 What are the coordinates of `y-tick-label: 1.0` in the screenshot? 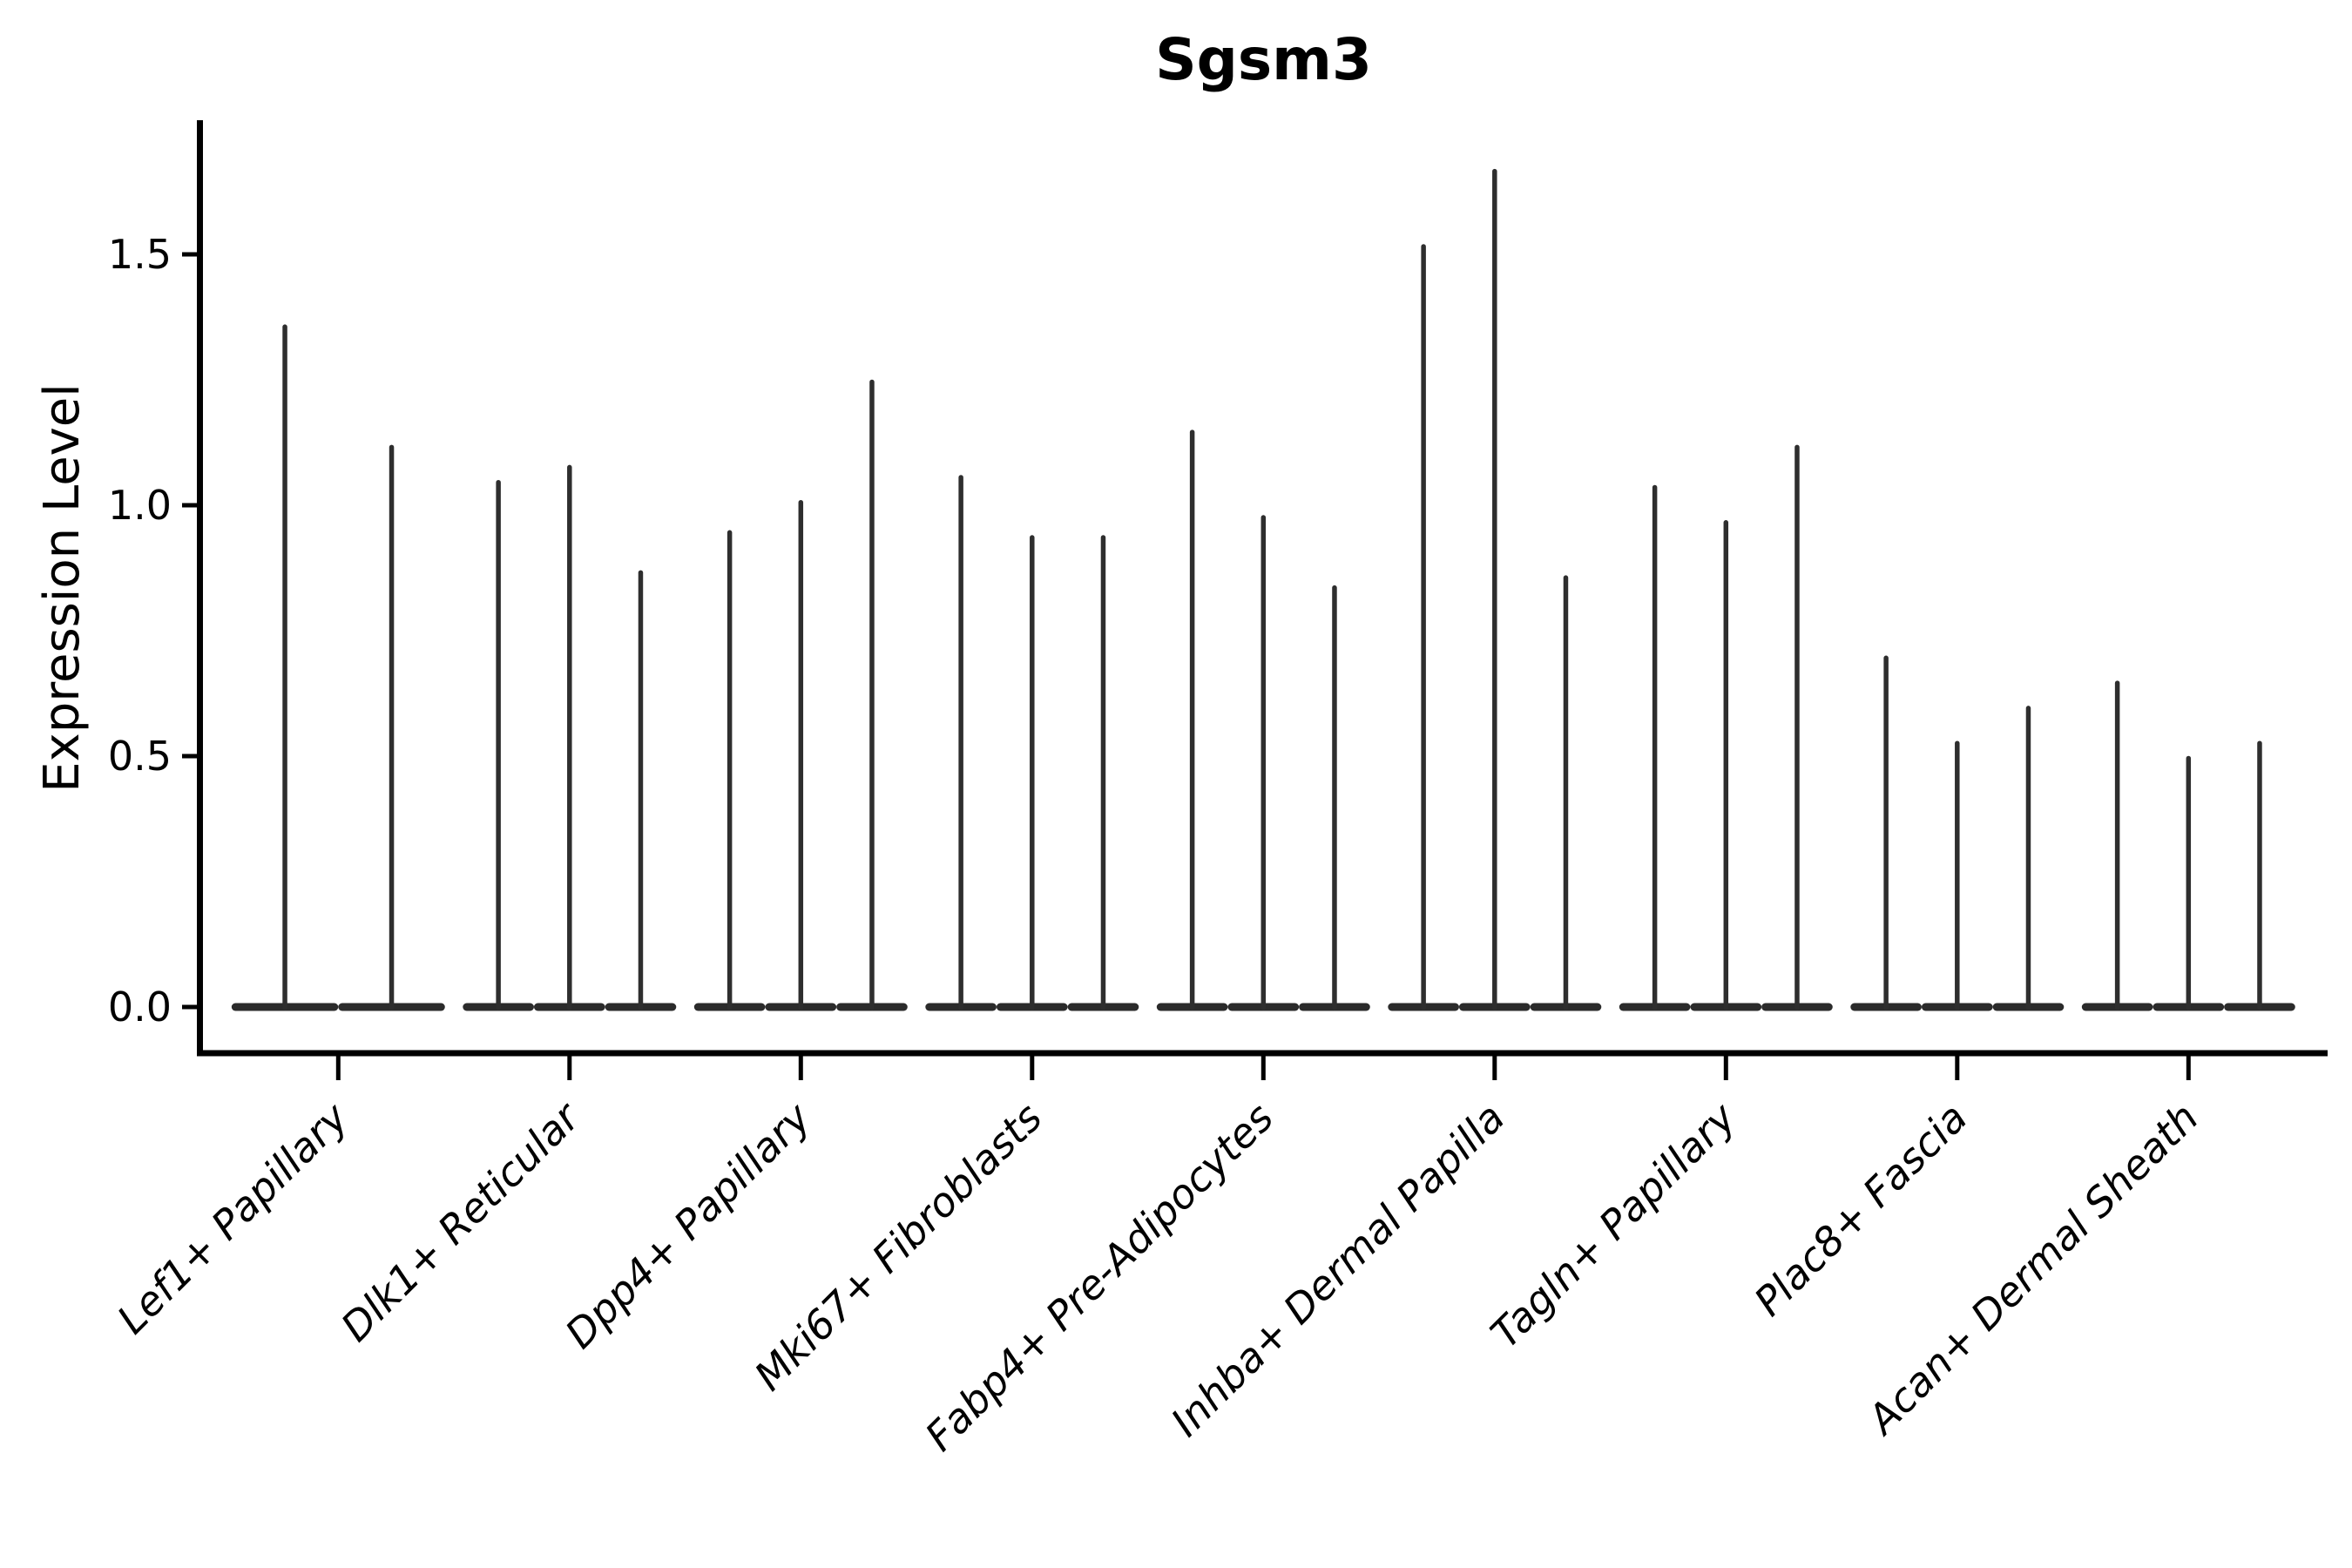 It's located at (140, 505).